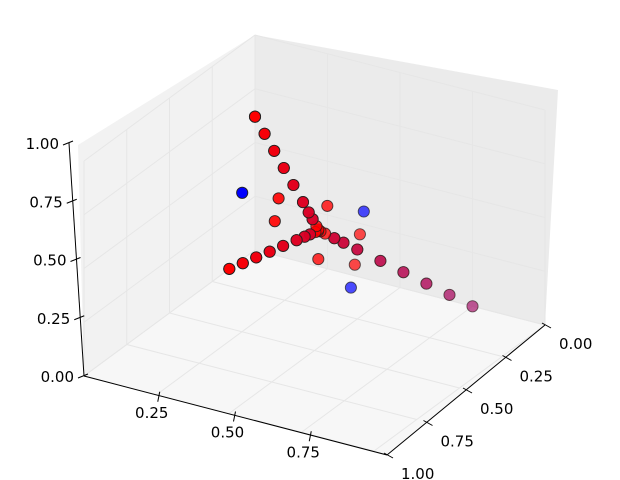  I want to click on x-tick-label: 0.50, so click(496, 409).